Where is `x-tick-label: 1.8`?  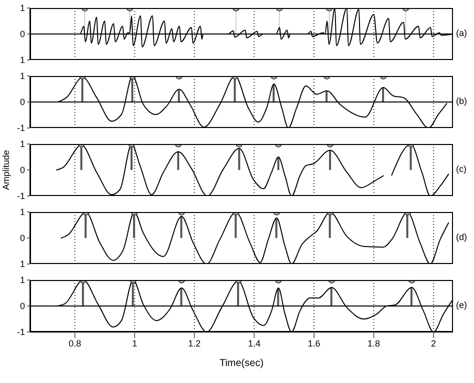 x-tick-label: 1.8 is located at coordinates (374, 343).